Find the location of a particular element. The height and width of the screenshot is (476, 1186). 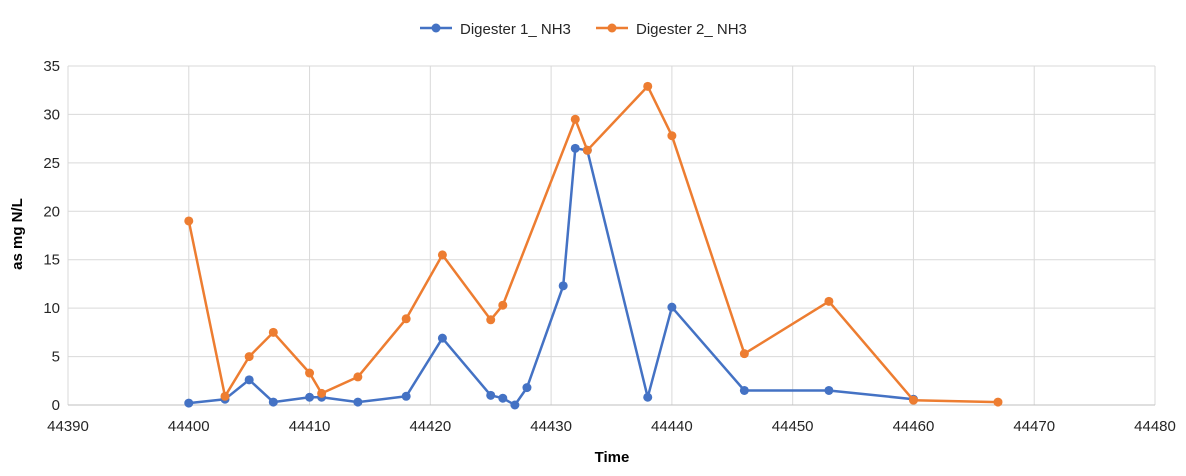

x-tick-label: 44470 is located at coordinates (1034, 426).